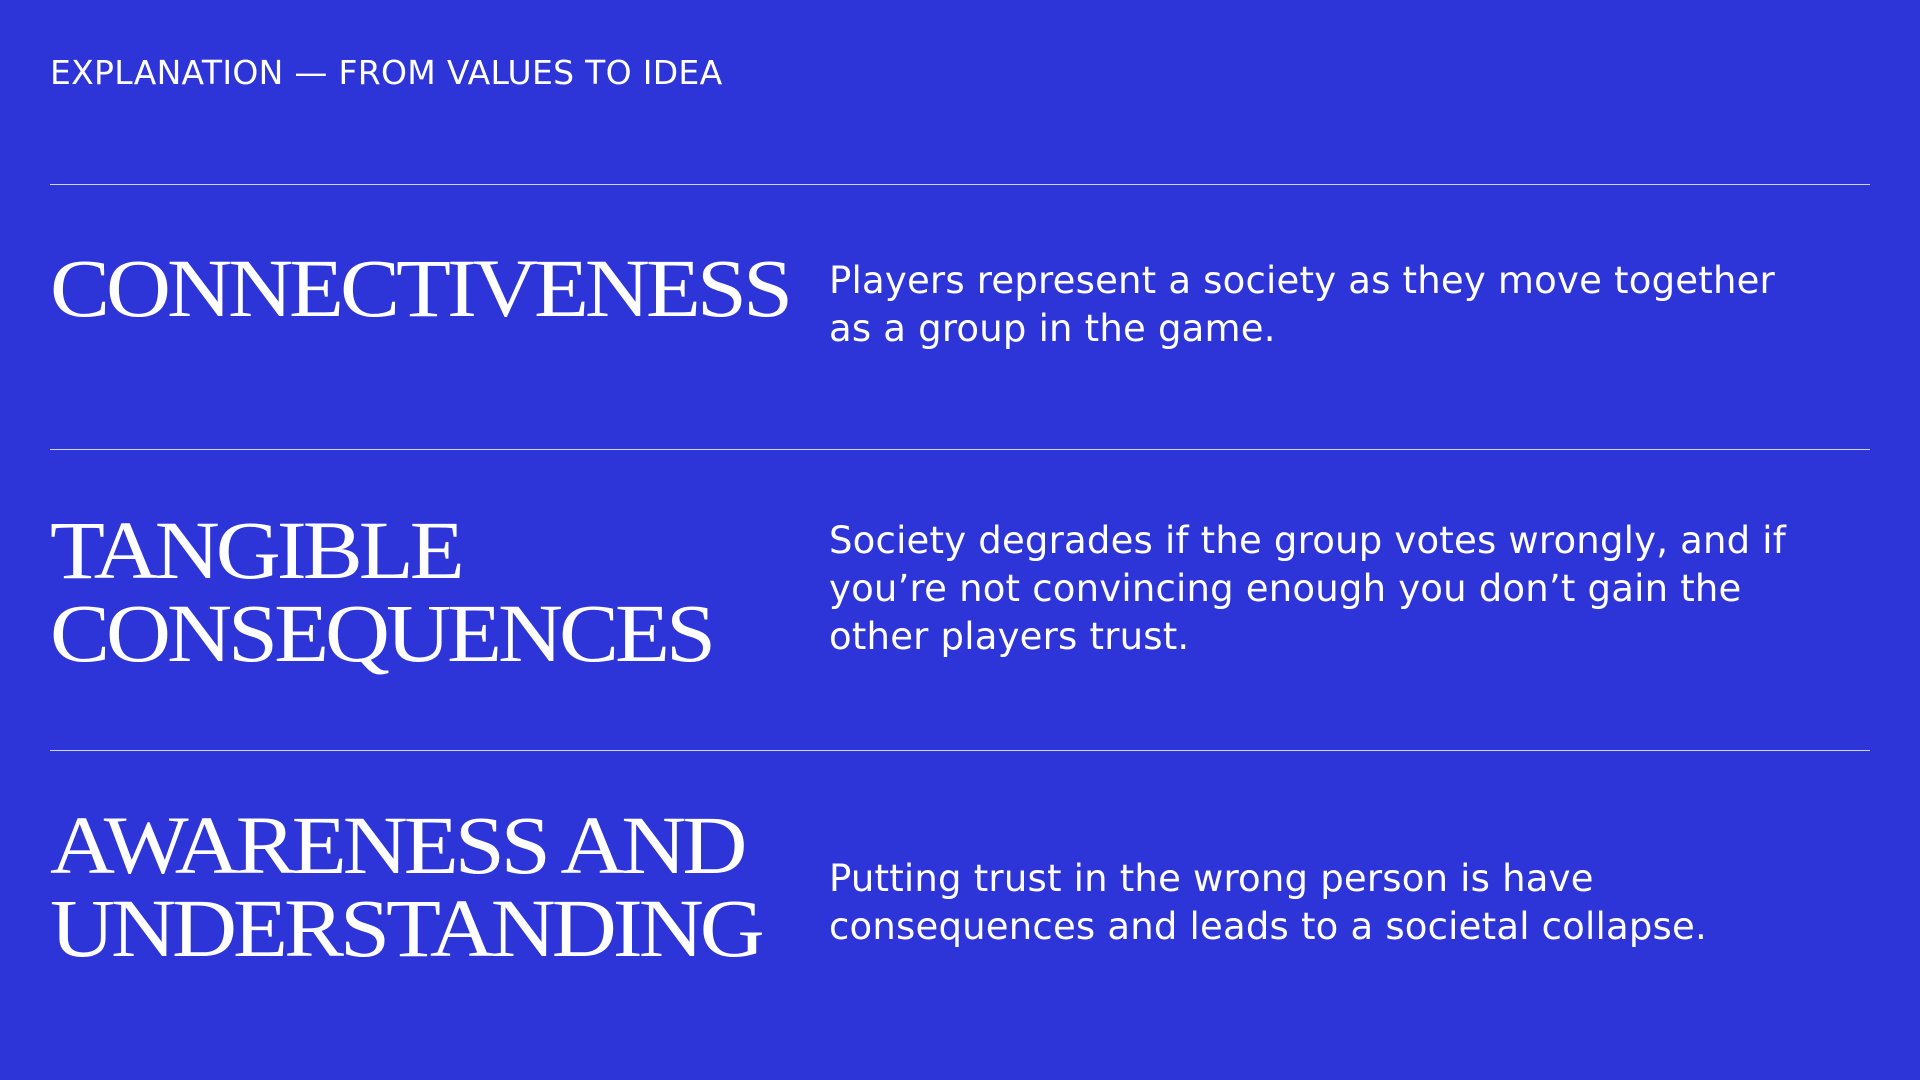  Describe the element at coordinates (257, 551) in the screenshot. I see `value-title-line: TANGIBLE` at that location.